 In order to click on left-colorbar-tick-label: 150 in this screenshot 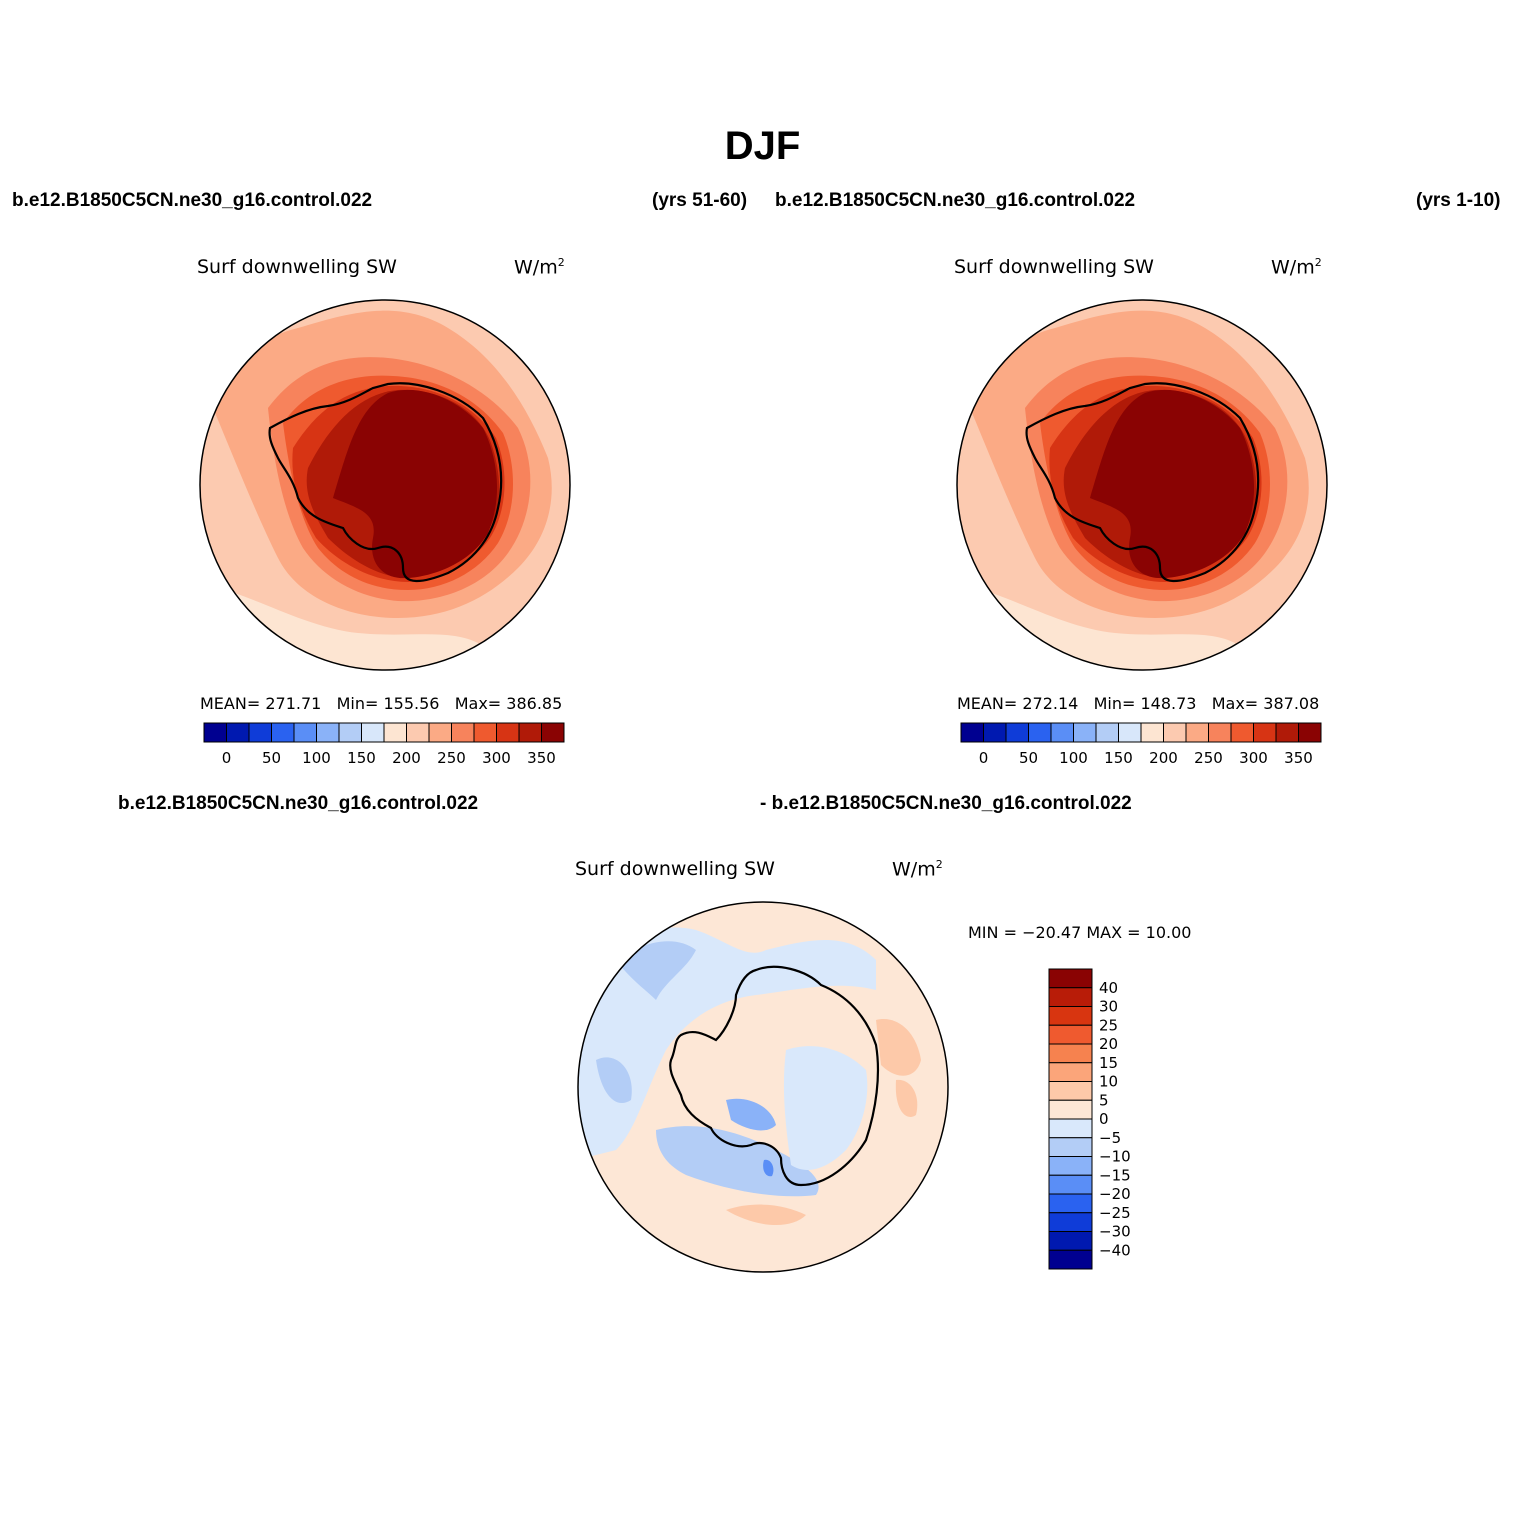, I will do `click(361, 758)`.